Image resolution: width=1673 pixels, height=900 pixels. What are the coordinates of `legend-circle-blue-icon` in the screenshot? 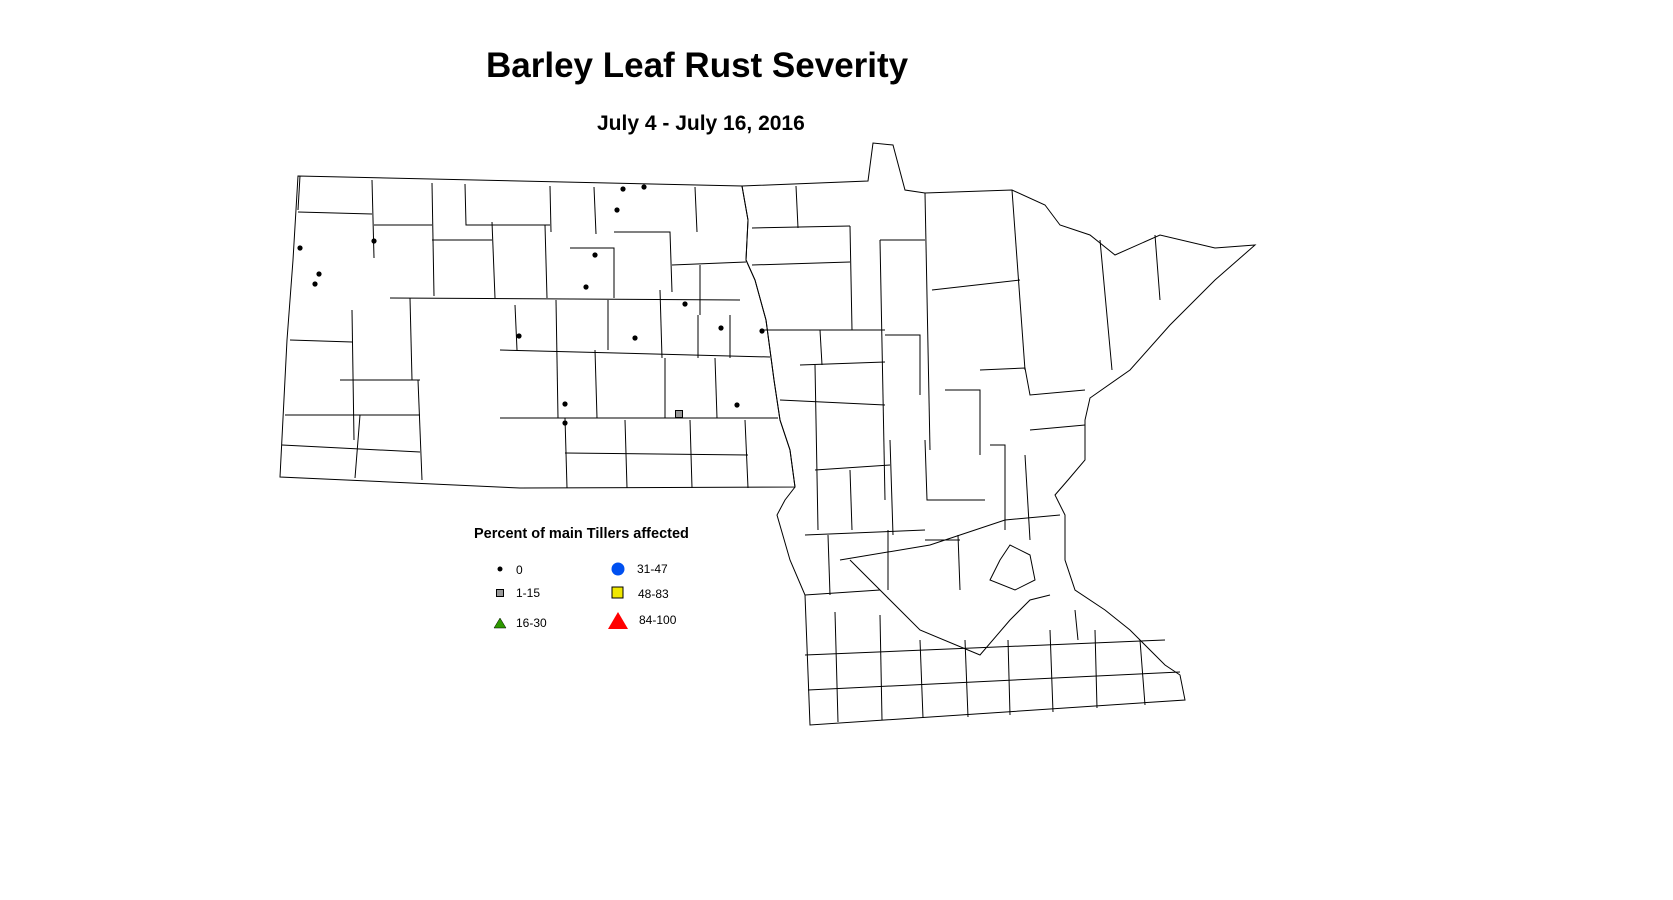 It's located at (618, 569).